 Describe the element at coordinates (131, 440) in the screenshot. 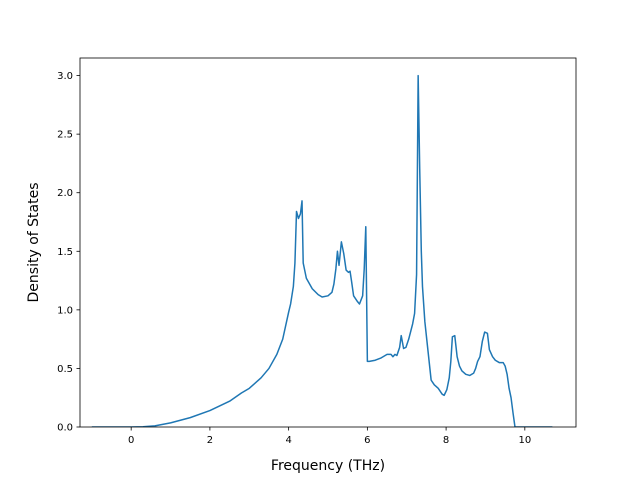

I see `x-tick-label: 0` at that location.